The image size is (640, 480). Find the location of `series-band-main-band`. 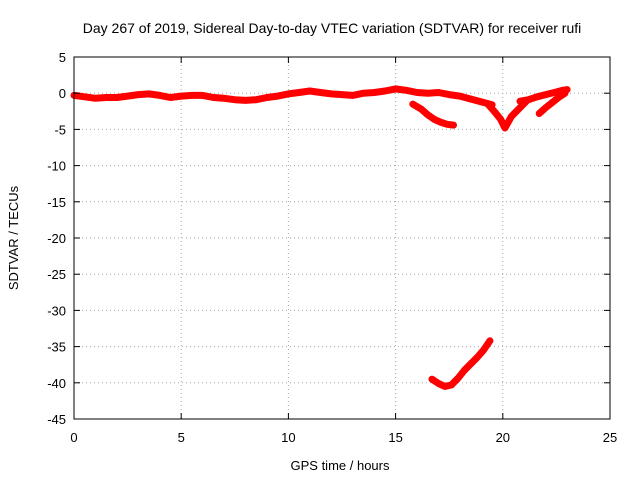

series-band-main-band is located at coordinates (283, 97).